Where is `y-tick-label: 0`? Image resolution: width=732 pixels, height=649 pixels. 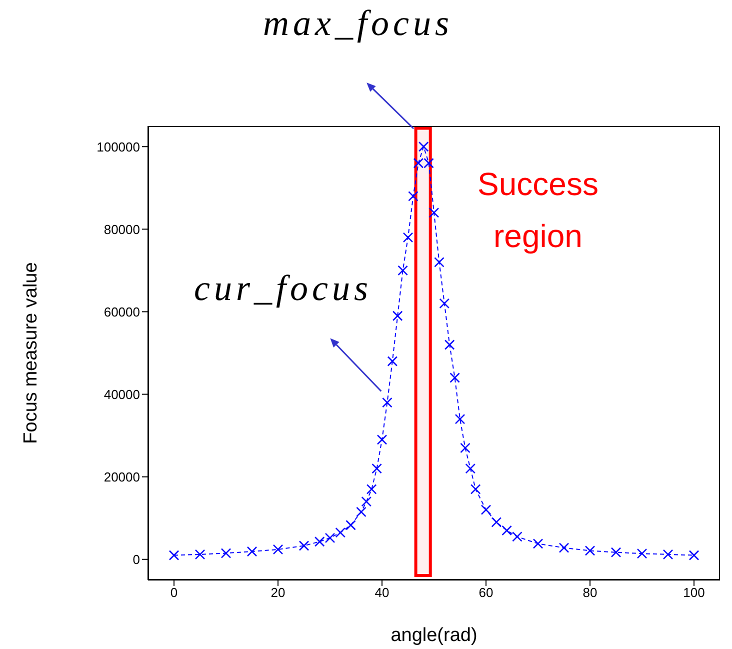 y-tick-label: 0 is located at coordinates (136, 559).